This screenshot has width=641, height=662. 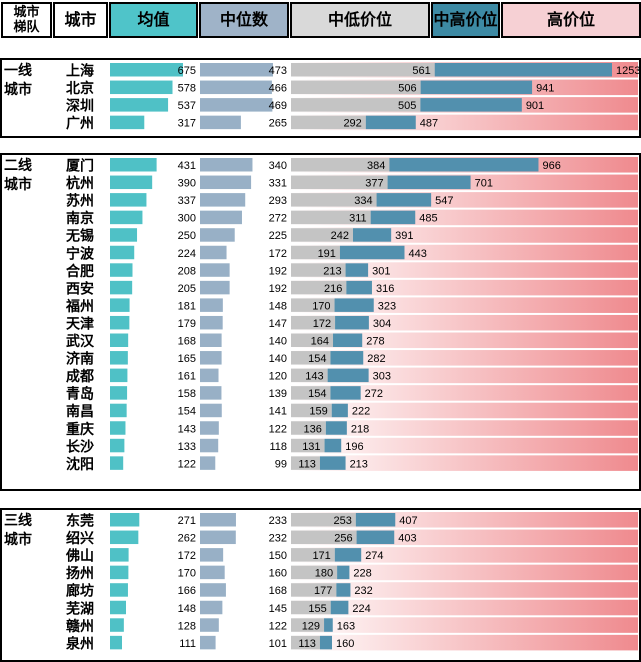 I want to click on midhigh-value: 232, so click(x=363, y=591).